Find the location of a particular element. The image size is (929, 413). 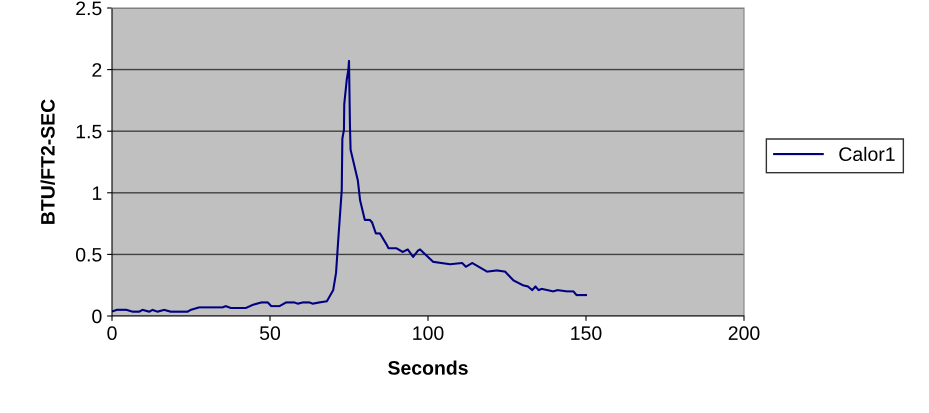

y-tick-label: 0 is located at coordinates (97, 316).